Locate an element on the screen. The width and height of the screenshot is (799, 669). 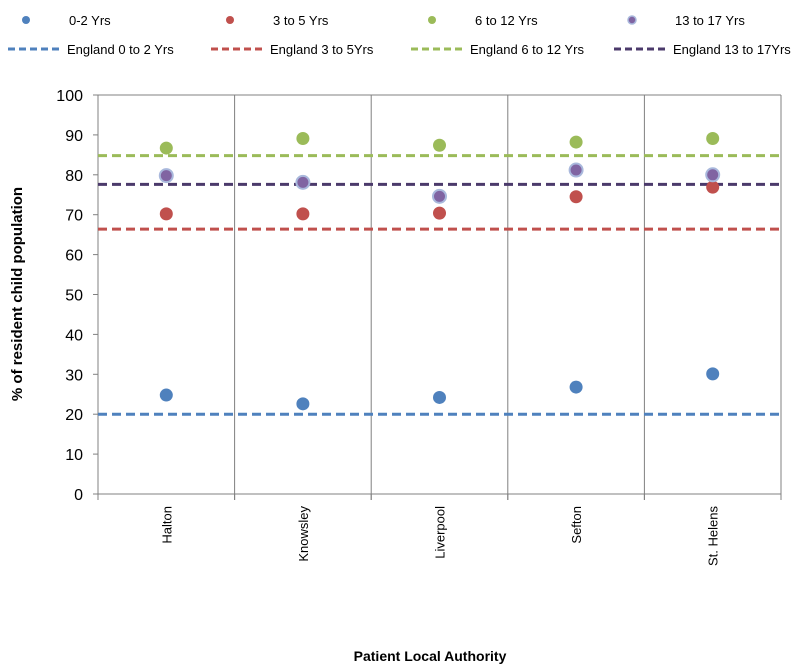
point-13-to-17-yrs-halton is located at coordinates (166, 176).